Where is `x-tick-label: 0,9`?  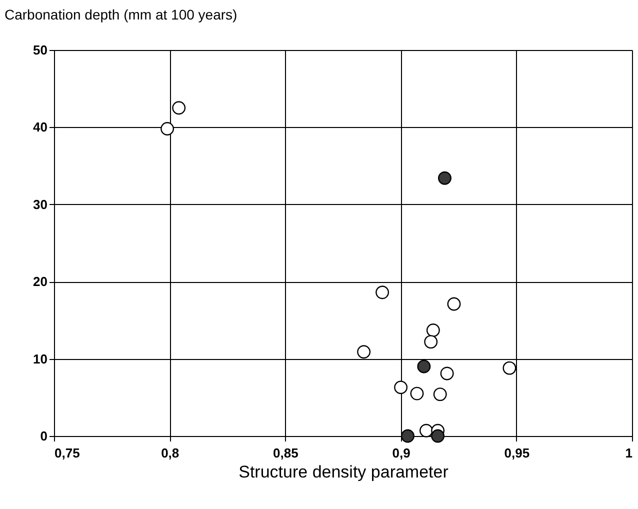 x-tick-label: 0,9 is located at coordinates (401, 453).